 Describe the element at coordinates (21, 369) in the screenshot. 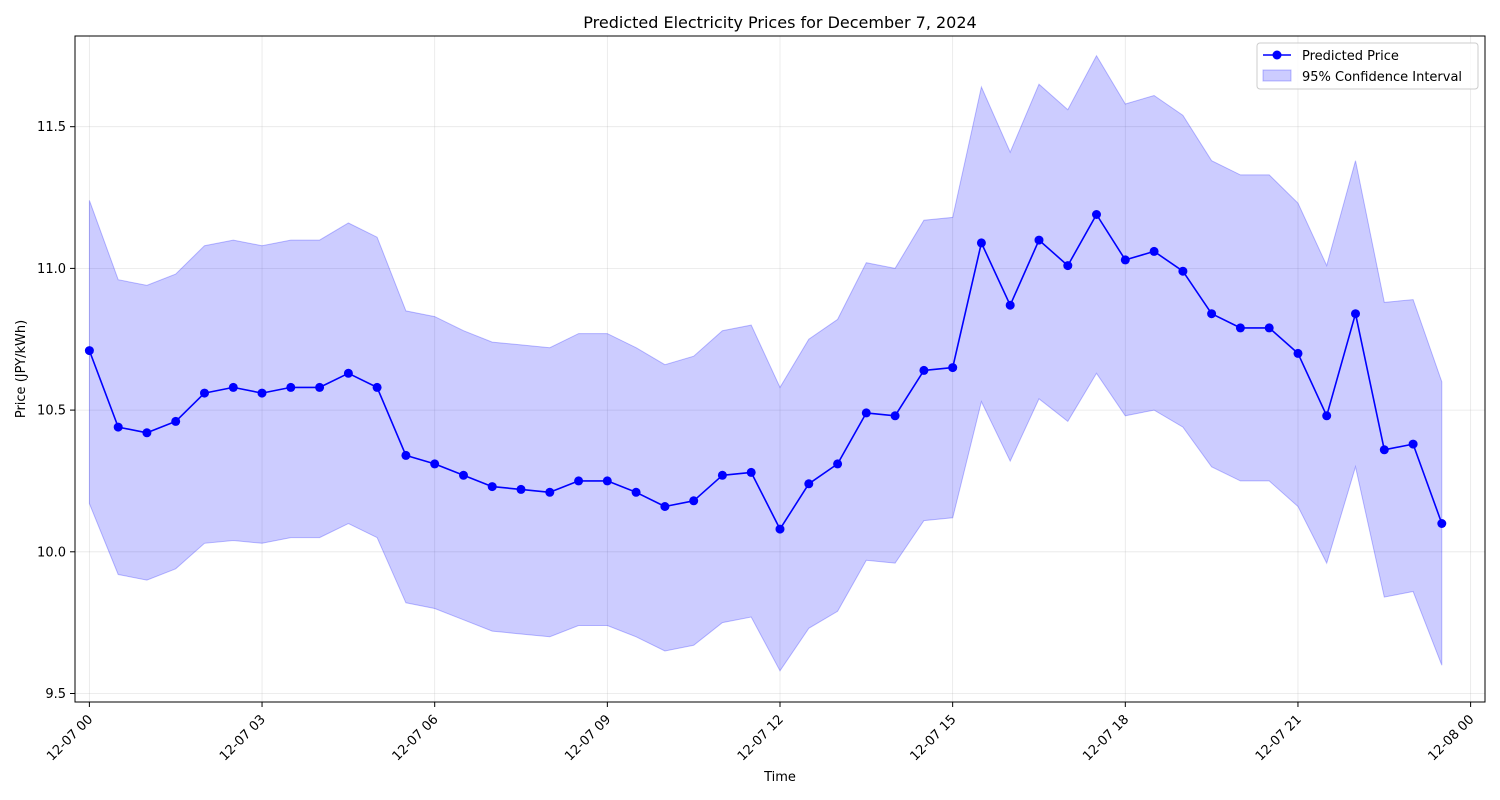

I see `y-axis-title: Price (JPY/kWh)` at that location.